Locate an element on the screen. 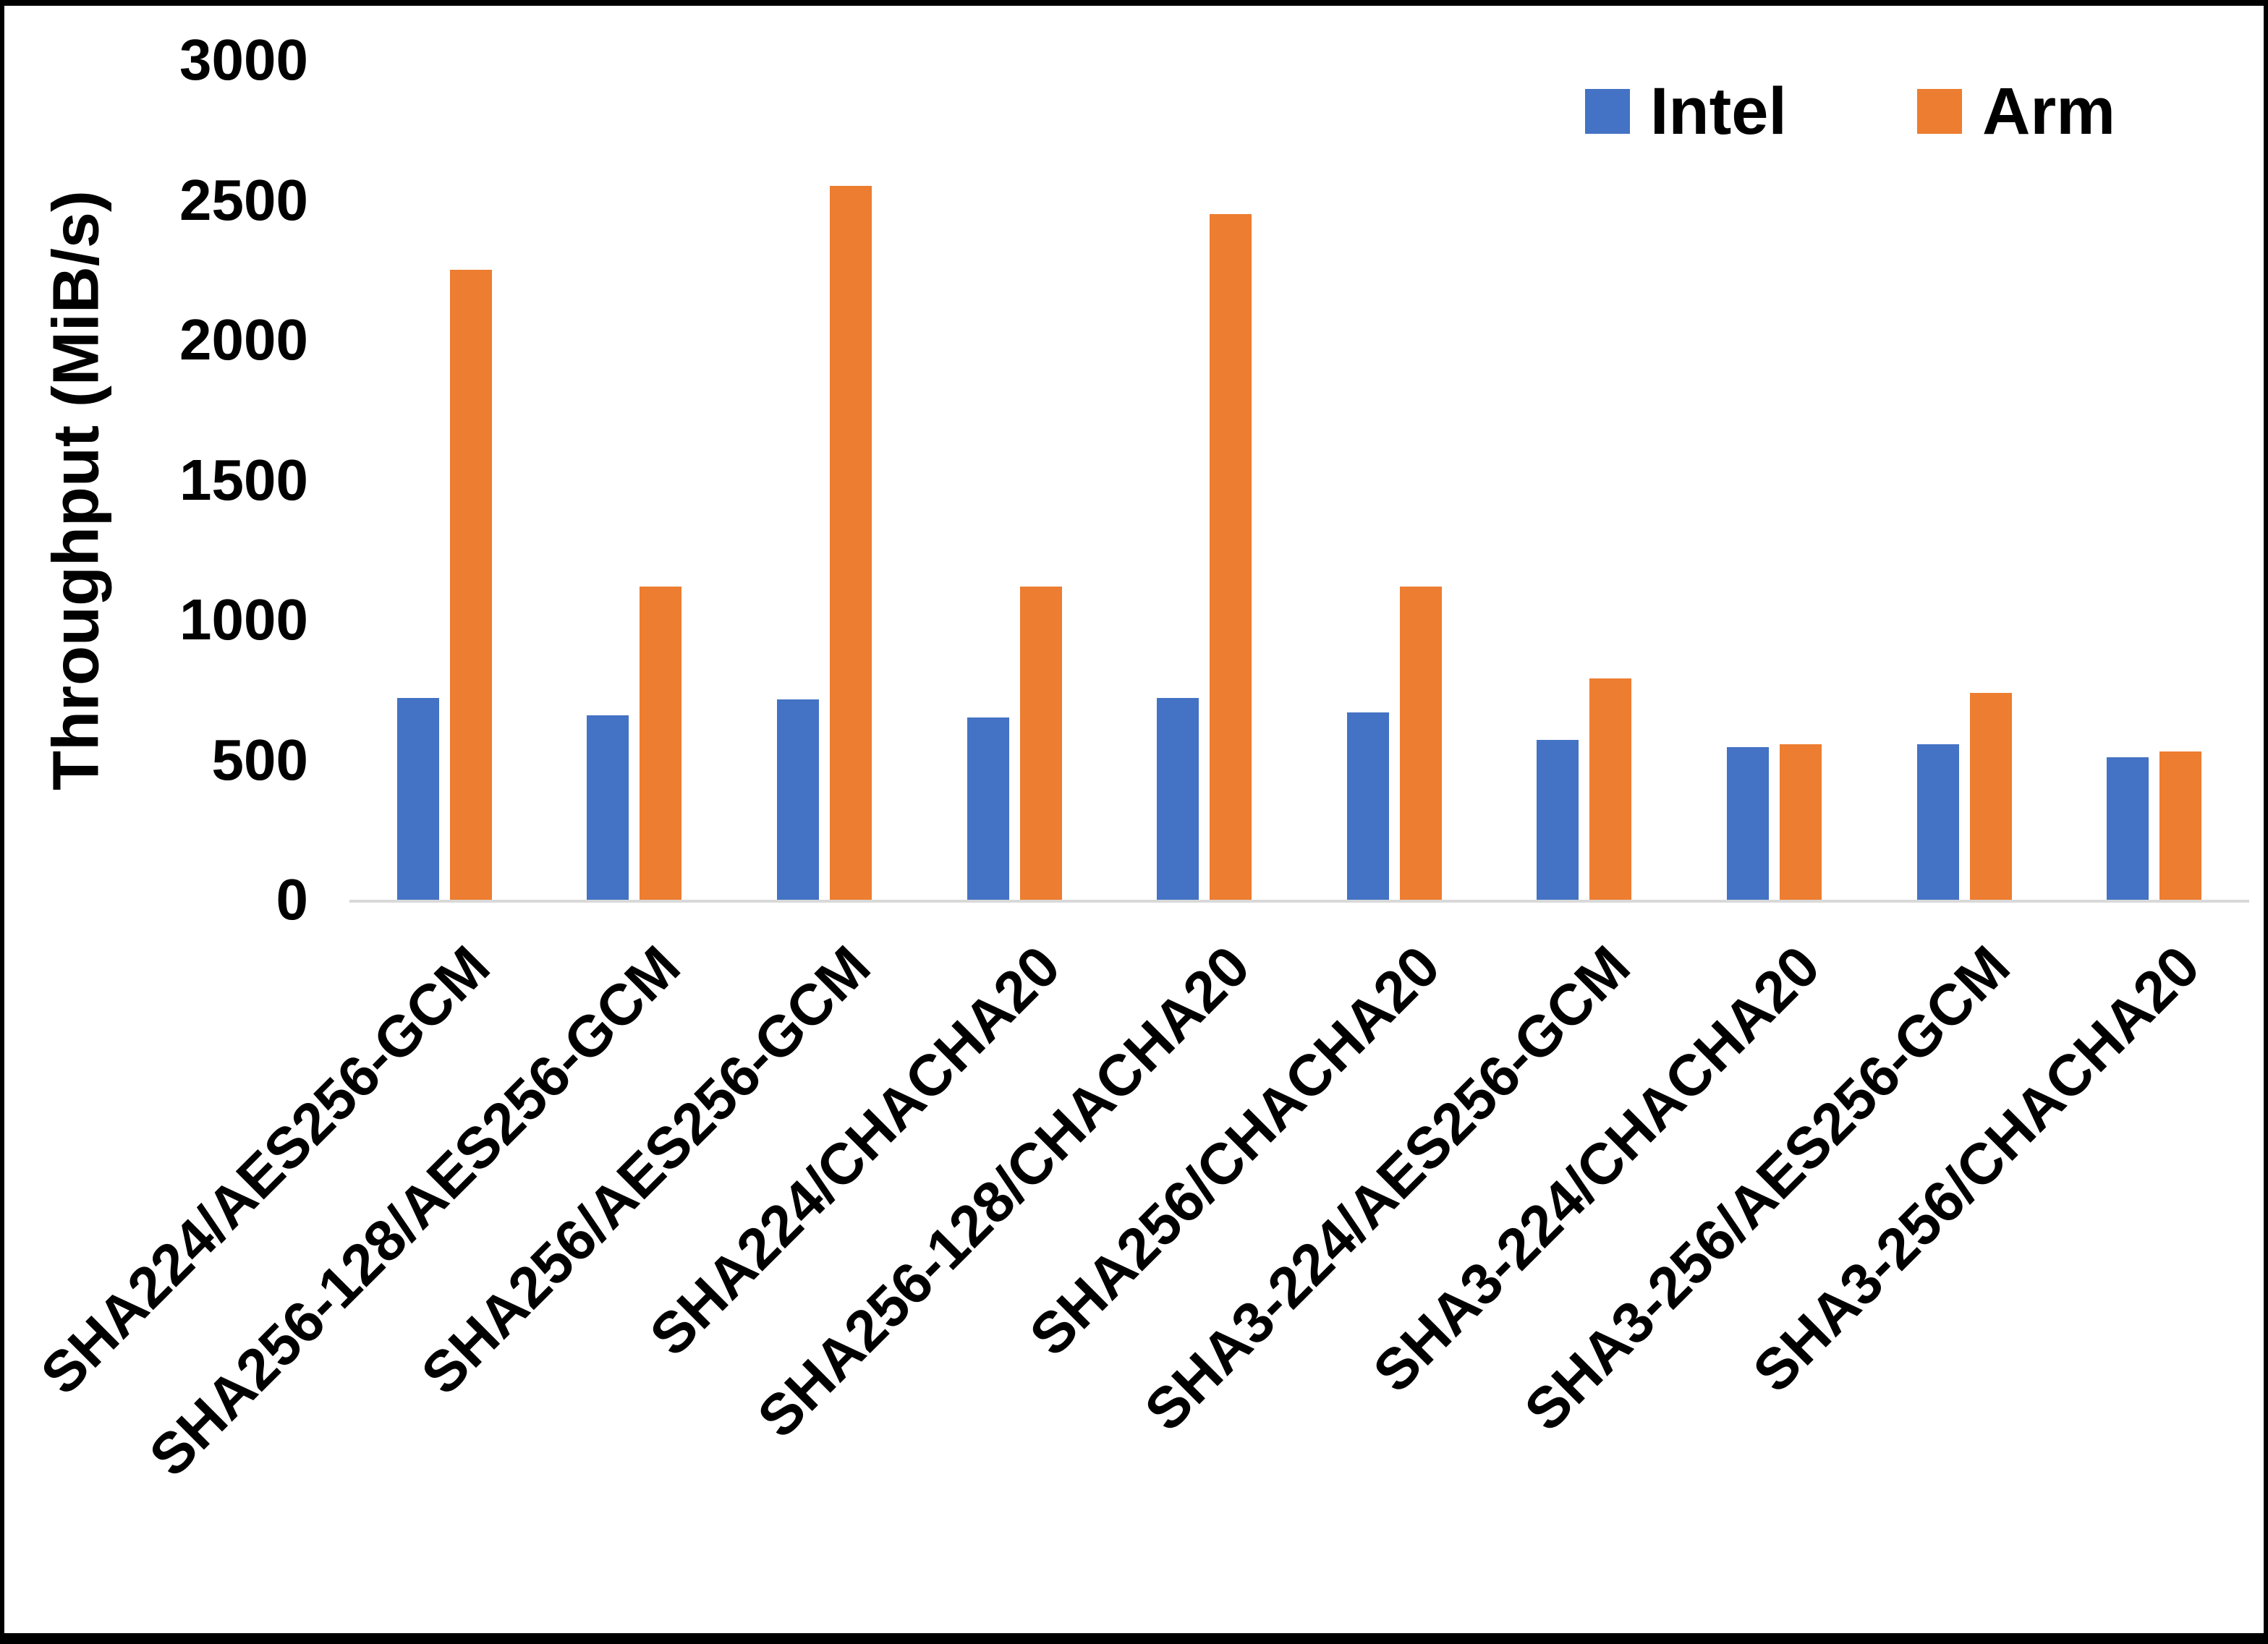  y-tick-label: 2000 is located at coordinates (243, 339).